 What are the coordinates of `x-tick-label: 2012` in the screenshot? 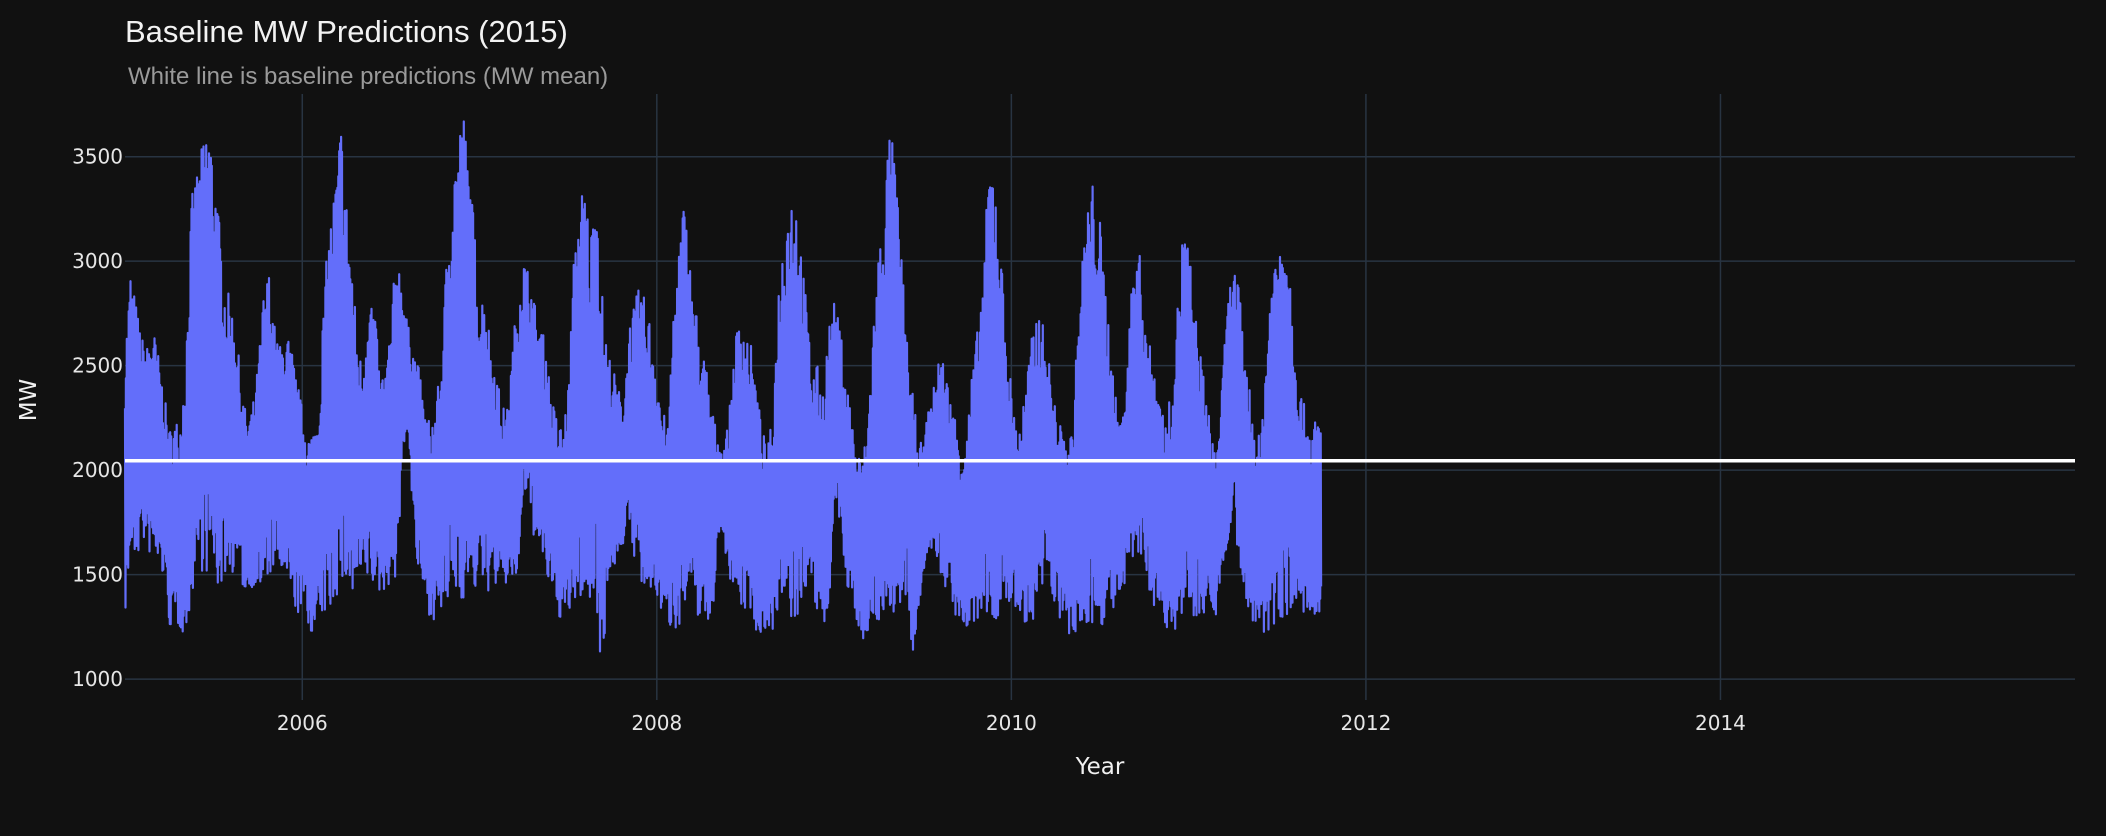 It's located at (1365, 723).